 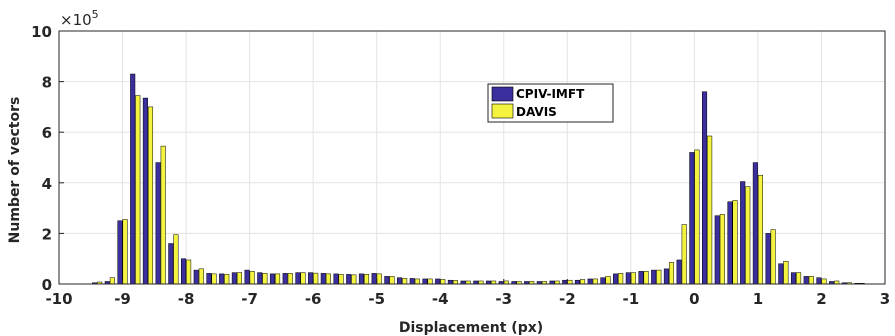 I want to click on y-multiplier: ×10⁵, so click(x=79, y=18).